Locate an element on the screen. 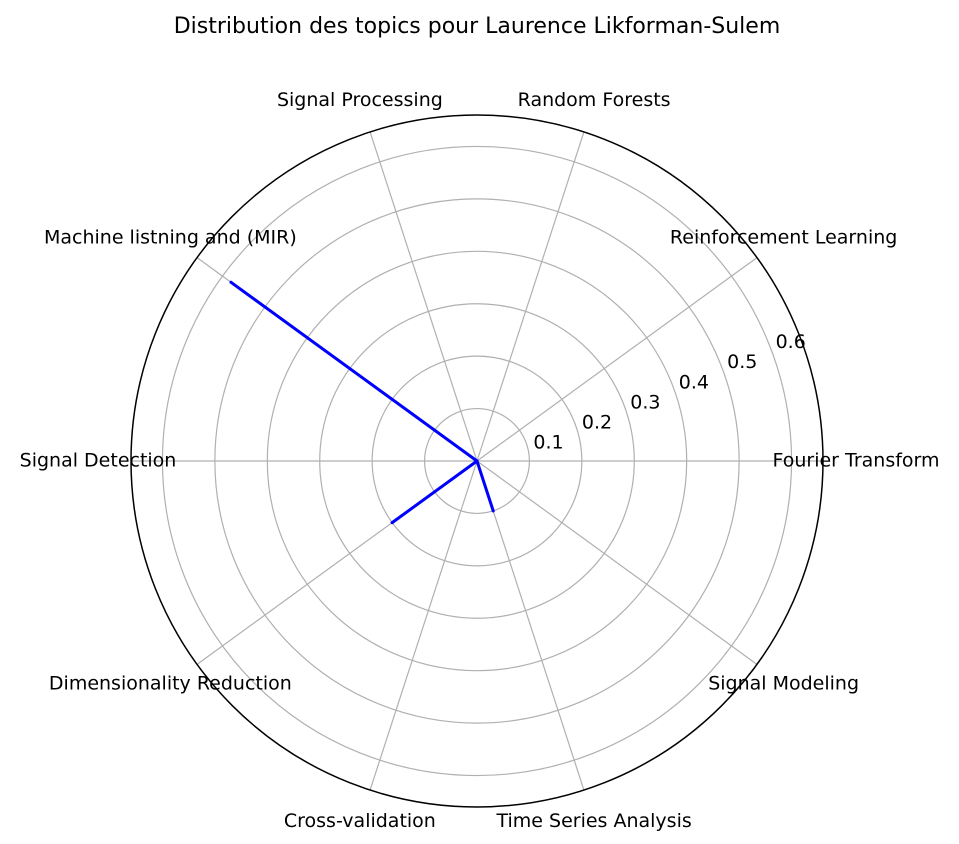 The height and width of the screenshot is (844, 959). category-label: Cross-validation is located at coordinates (360, 821).